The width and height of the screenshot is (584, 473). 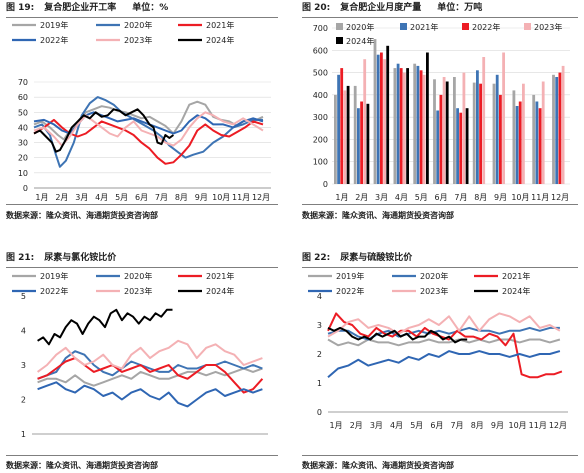 I want to click on y-tick-label: 70, so click(x=23, y=82).